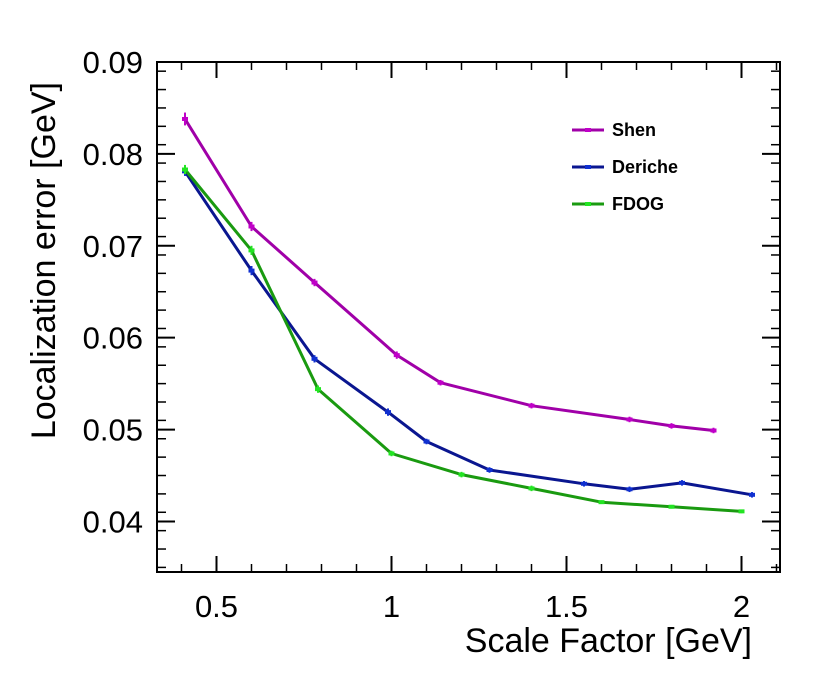  Describe the element at coordinates (391, 606) in the screenshot. I see `x-tick-label: 1` at that location.